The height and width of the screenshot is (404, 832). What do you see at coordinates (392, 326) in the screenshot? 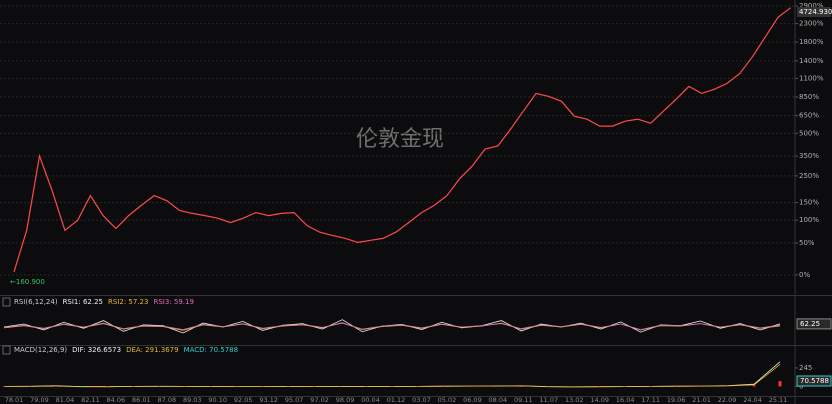
I see `indicator-line` at bounding box center [392, 326].